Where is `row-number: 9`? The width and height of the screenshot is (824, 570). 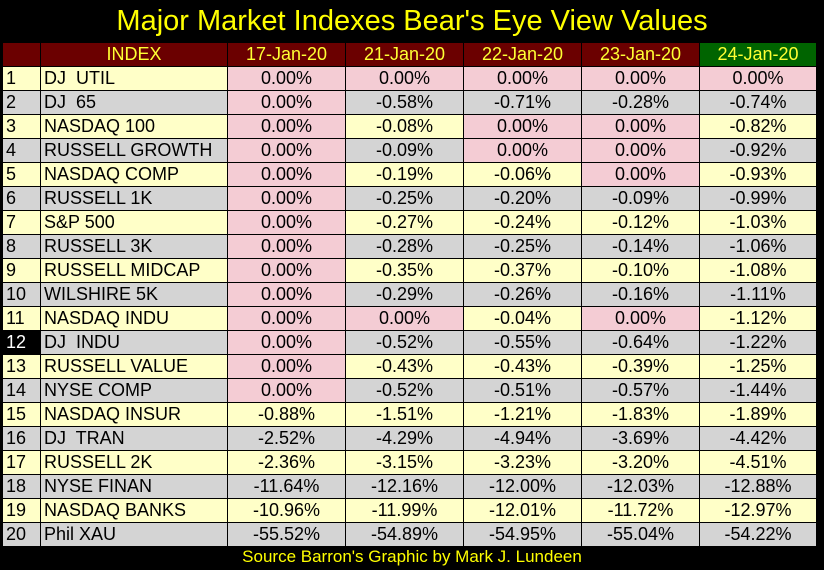
row-number: 9 is located at coordinates (21, 270).